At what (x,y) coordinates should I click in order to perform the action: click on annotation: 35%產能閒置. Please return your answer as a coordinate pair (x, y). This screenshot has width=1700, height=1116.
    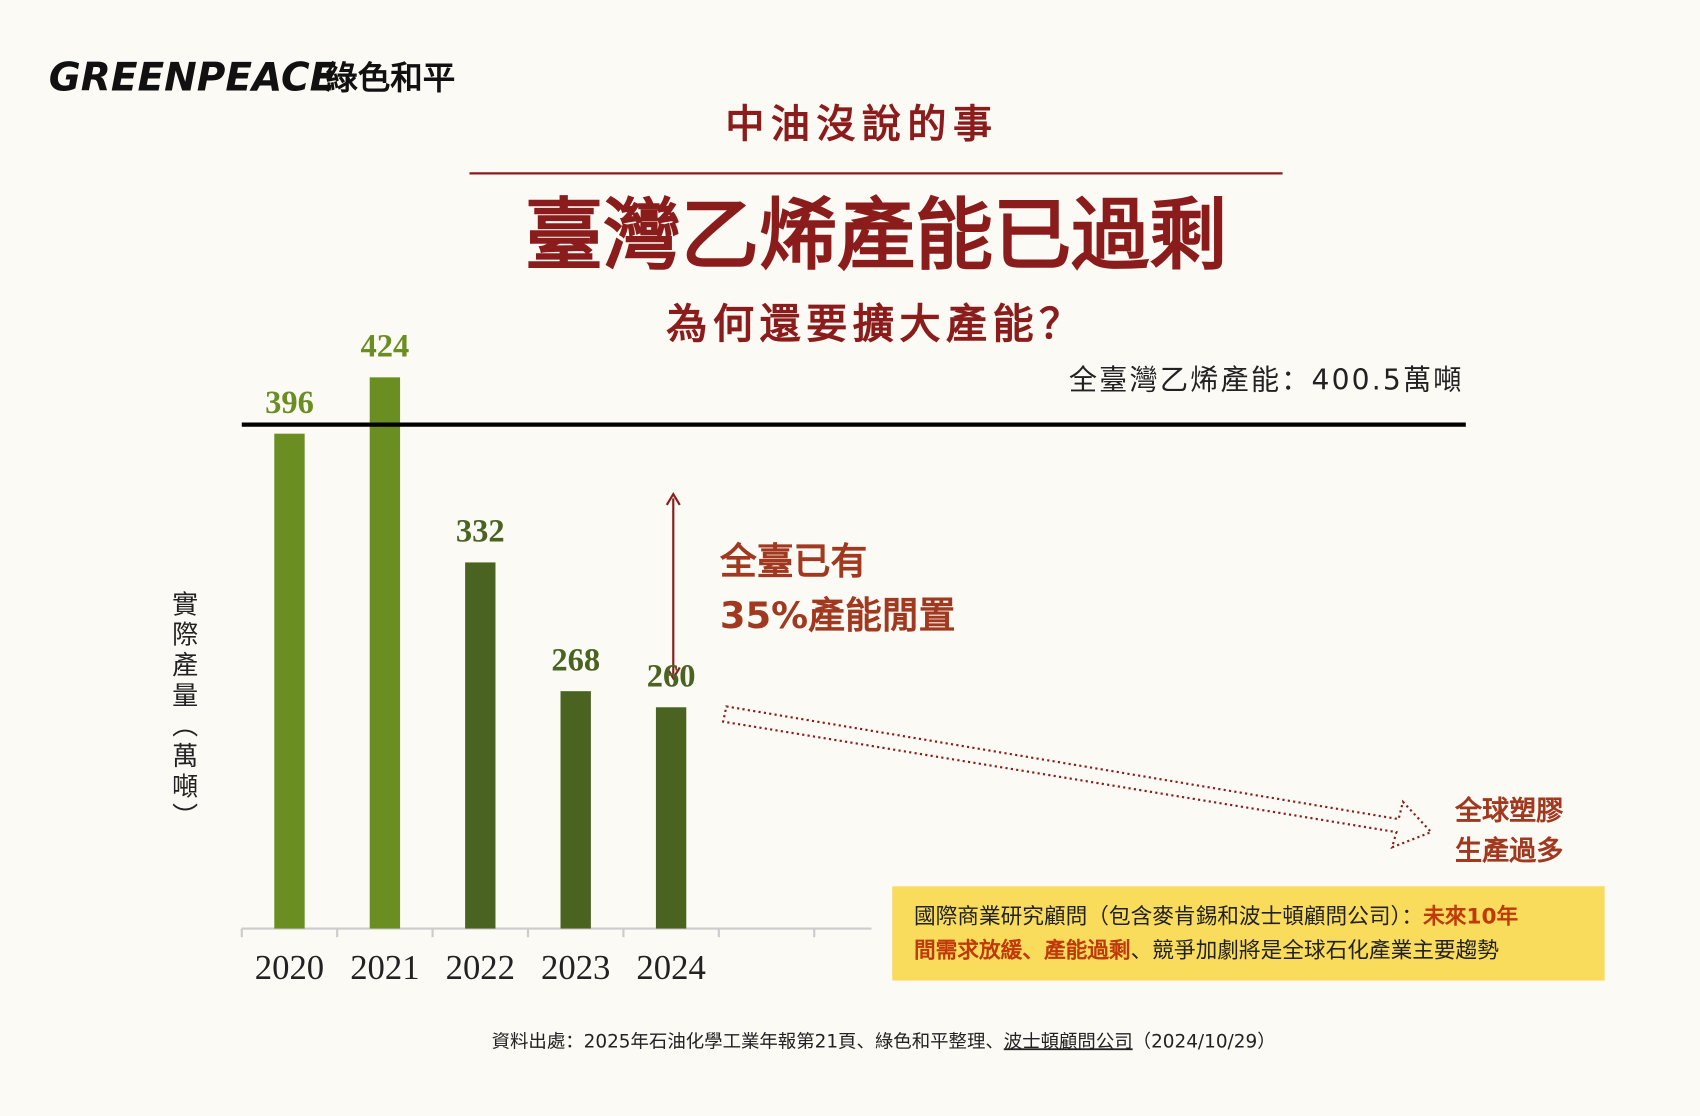
    Looking at the image, I should click on (838, 615).